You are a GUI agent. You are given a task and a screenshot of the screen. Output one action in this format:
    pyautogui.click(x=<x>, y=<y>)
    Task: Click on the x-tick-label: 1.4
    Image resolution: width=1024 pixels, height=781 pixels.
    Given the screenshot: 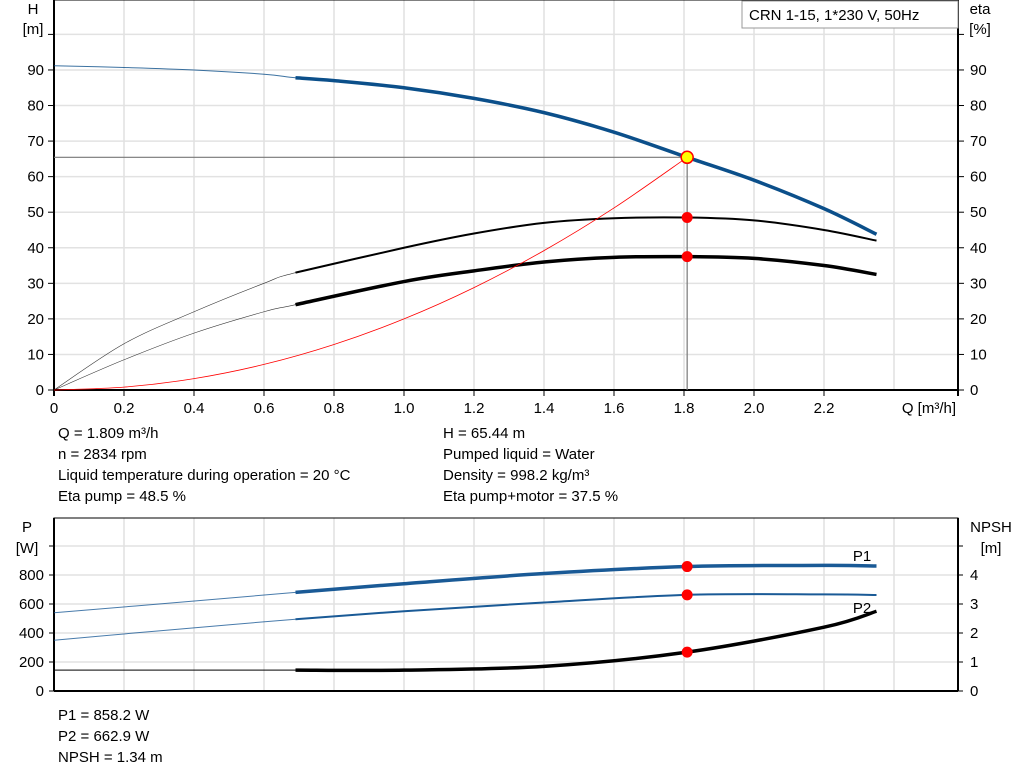 What is the action you would take?
    pyautogui.click(x=544, y=408)
    